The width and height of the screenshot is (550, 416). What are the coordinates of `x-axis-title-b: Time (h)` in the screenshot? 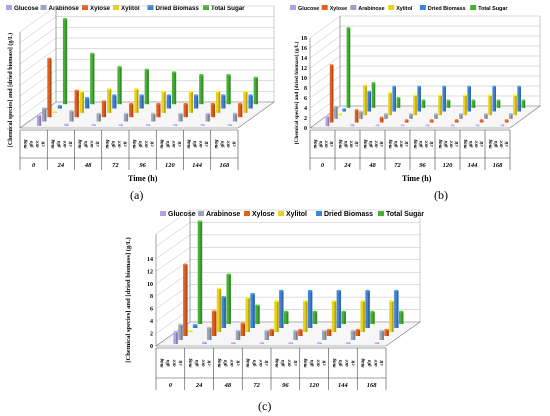 It's located at (417, 178).